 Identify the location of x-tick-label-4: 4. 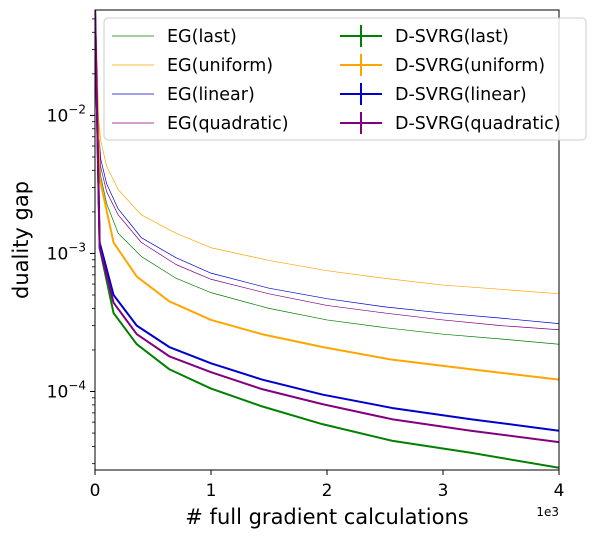
(559, 491).